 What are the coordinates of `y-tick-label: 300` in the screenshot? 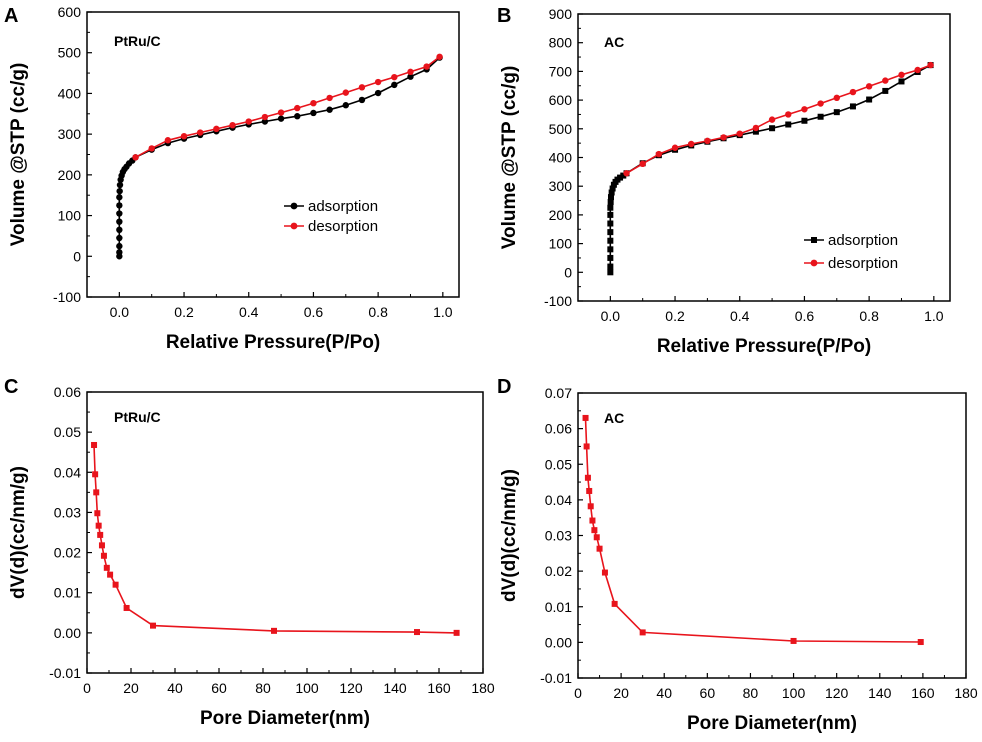 It's located at (70, 134).